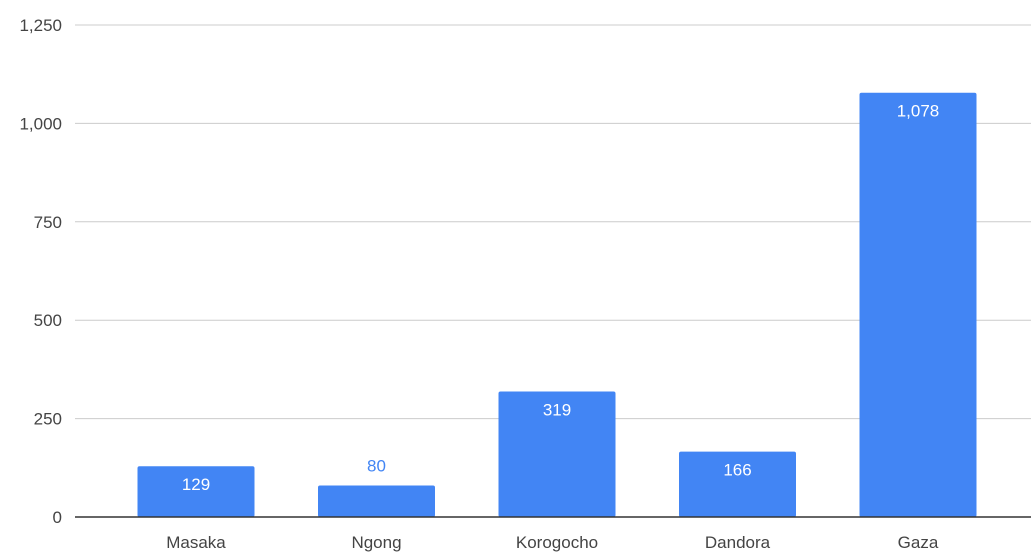 The image size is (1031, 552). I want to click on x-category-label: Ngong, so click(376, 542).